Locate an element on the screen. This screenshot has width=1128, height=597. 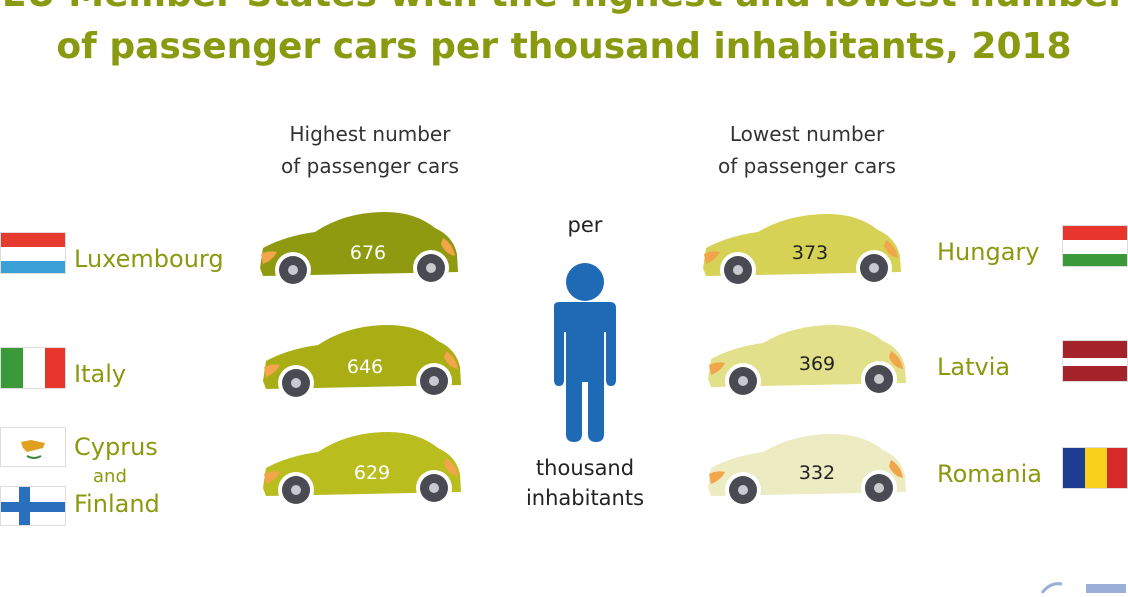
highest-heading-line-2: of passenger cars is located at coordinates (370, 166).